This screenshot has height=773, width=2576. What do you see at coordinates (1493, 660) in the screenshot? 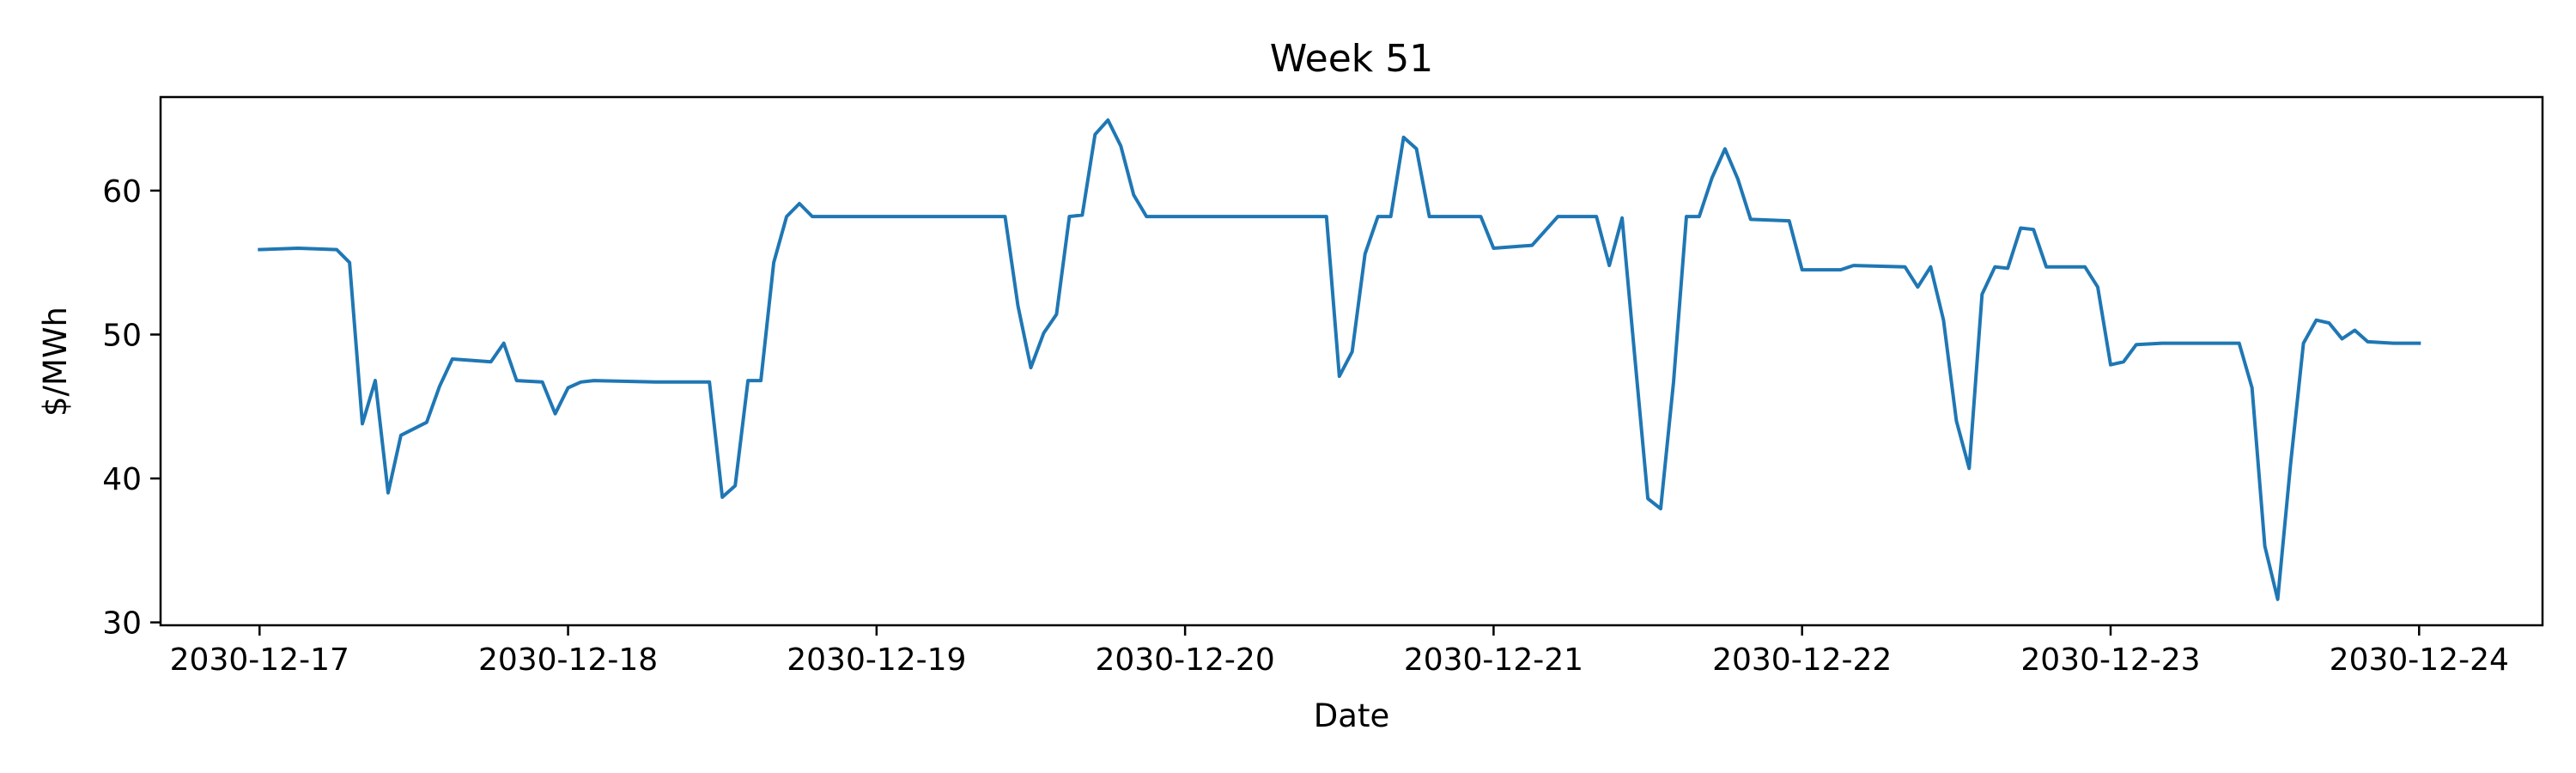
I see `x-tick-label: 2030-12-21` at bounding box center [1493, 660].